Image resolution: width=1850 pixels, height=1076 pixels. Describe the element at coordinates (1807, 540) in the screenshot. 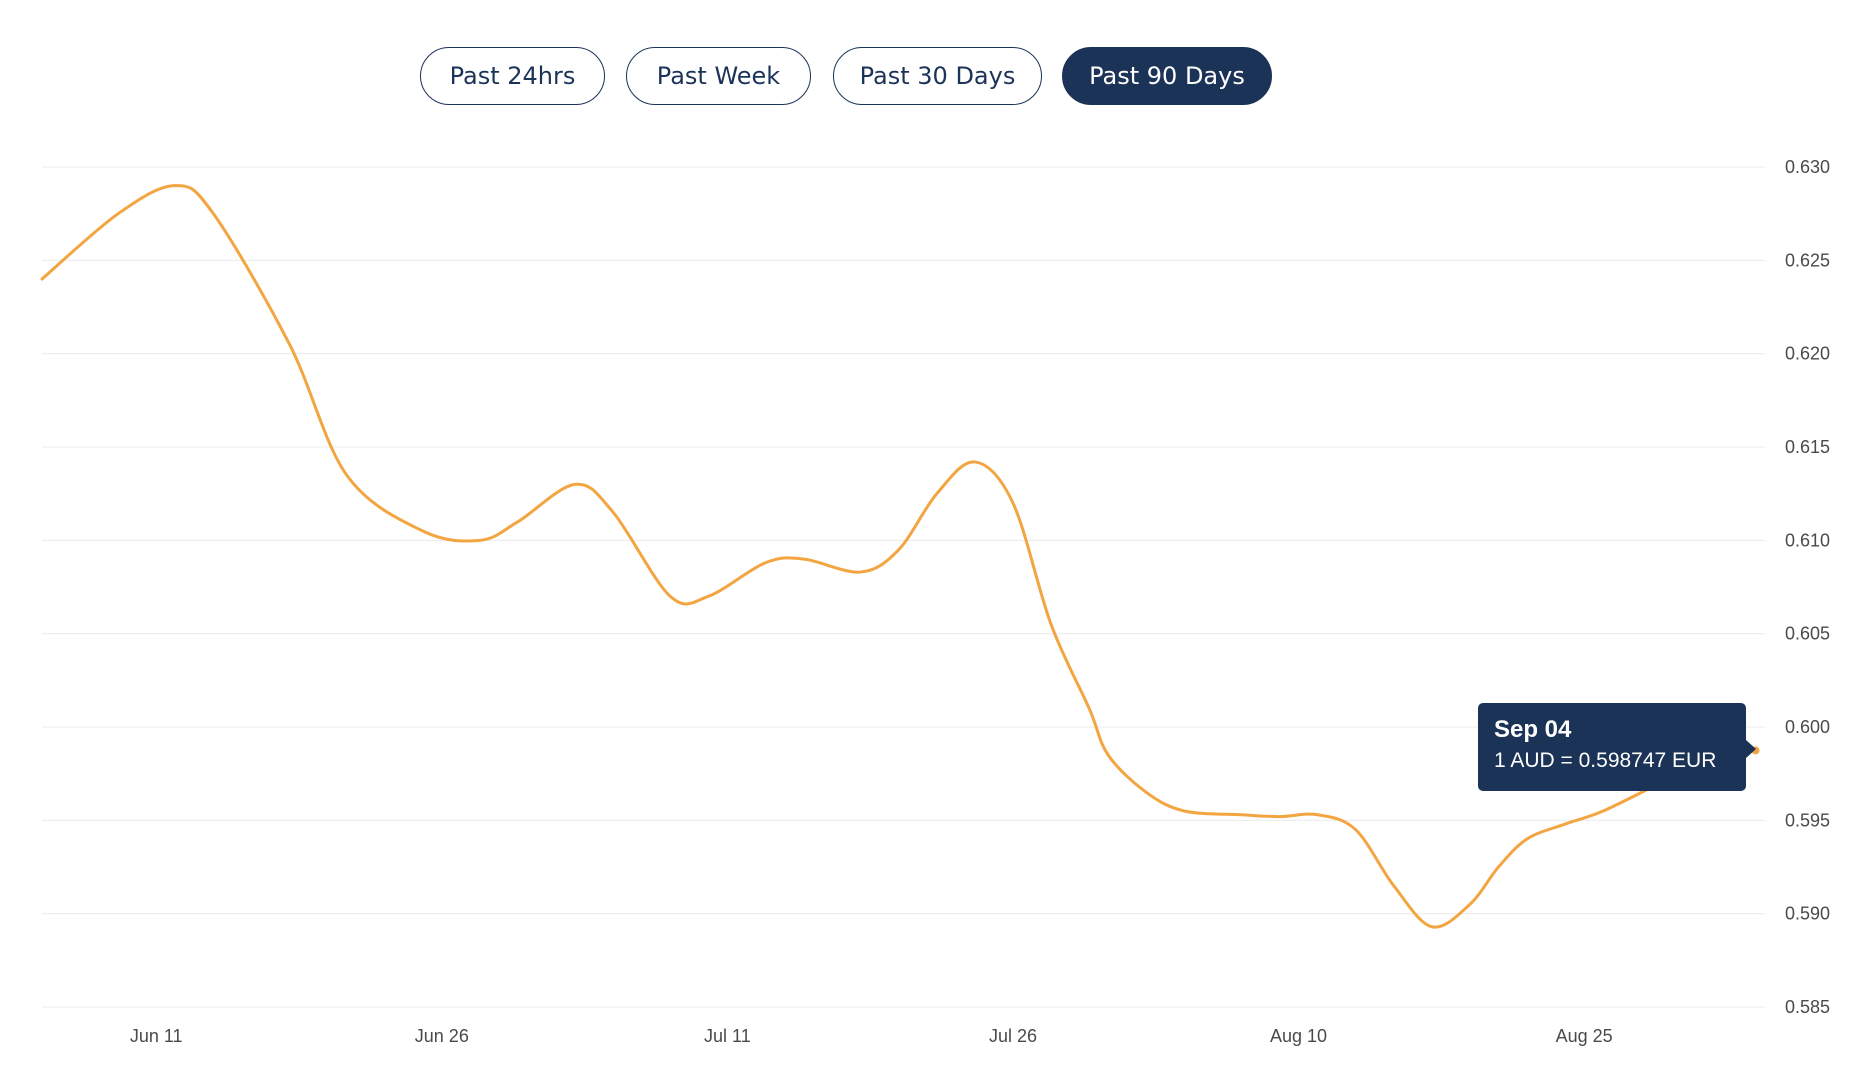

I see `y-tick-label: 0.610` at that location.